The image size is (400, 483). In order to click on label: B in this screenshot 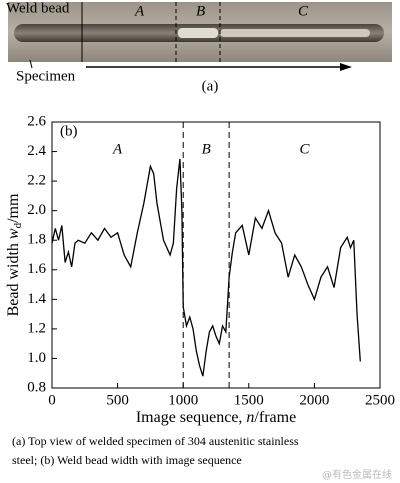, I will do `click(200, 11)`.